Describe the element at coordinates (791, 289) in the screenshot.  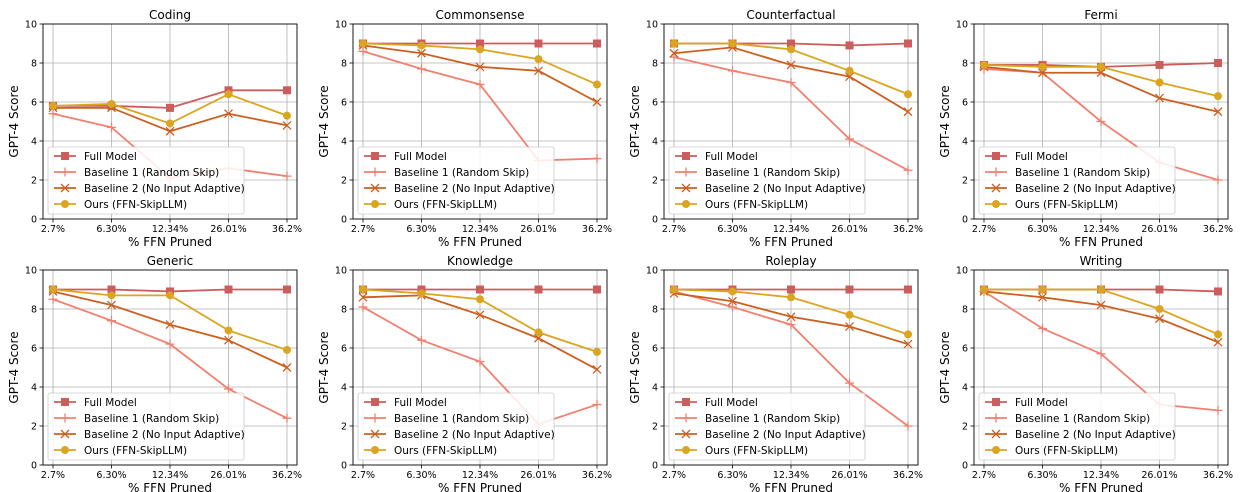
I see `series-full-model` at that location.